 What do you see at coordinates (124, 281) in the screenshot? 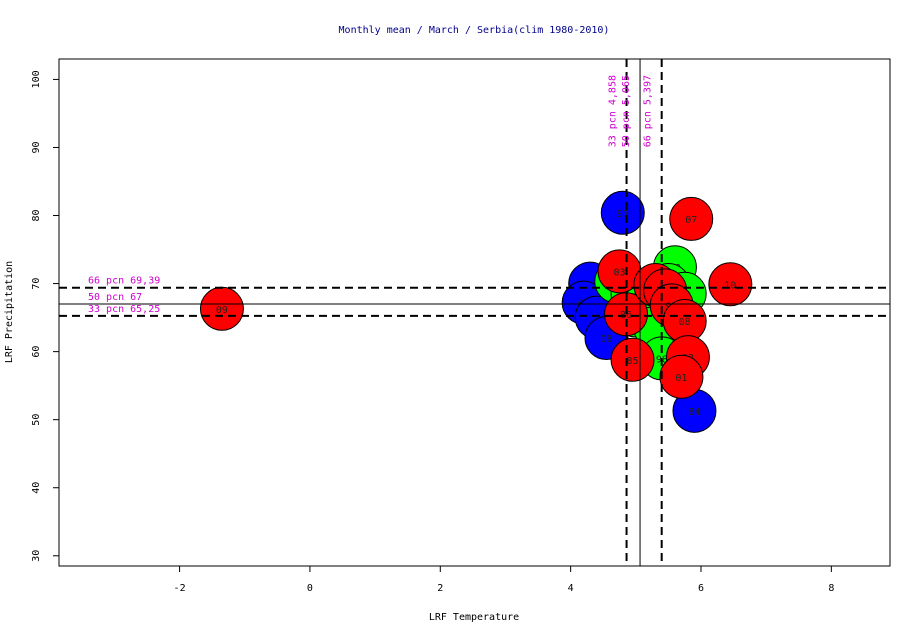
I see `hline-label: 66 pcn 69,39` at bounding box center [124, 281].